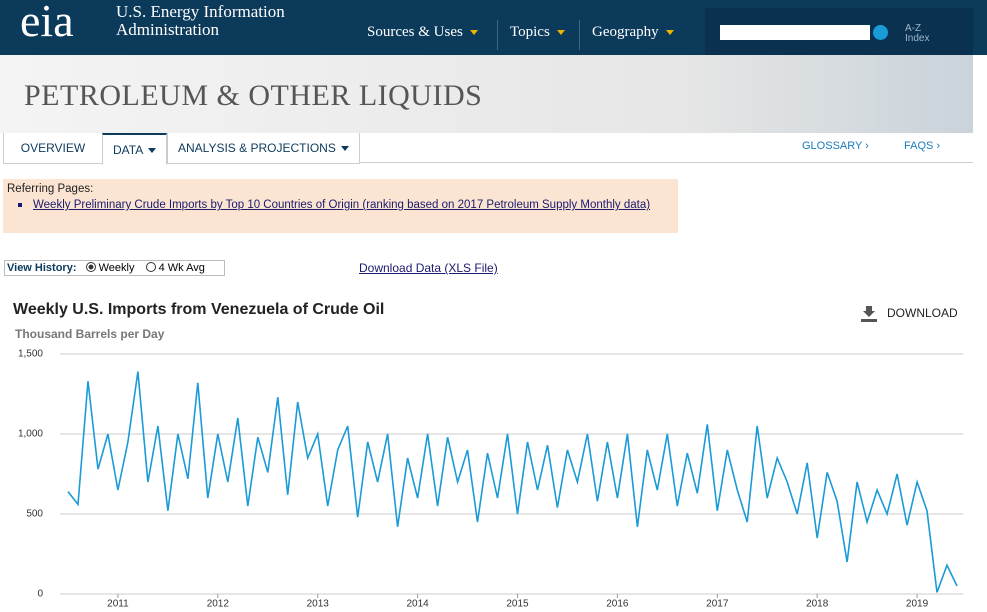 The height and width of the screenshot is (612, 987). Describe the element at coordinates (917, 38) in the screenshot. I see `index-text: Index` at that location.